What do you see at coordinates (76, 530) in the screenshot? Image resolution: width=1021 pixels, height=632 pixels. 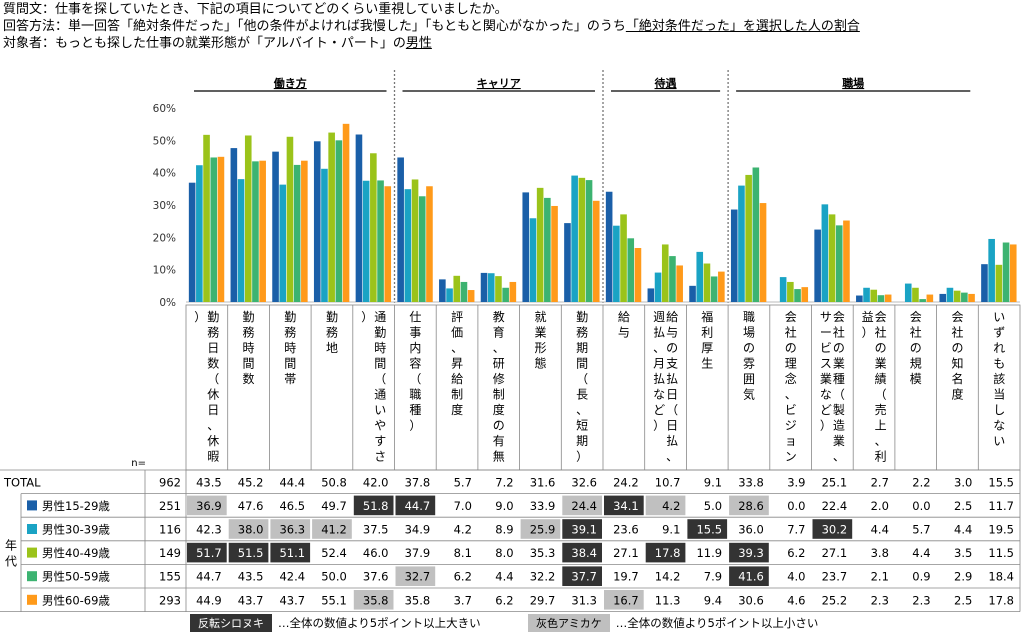 I see `series-label: 男性30-39歳` at bounding box center [76, 530].